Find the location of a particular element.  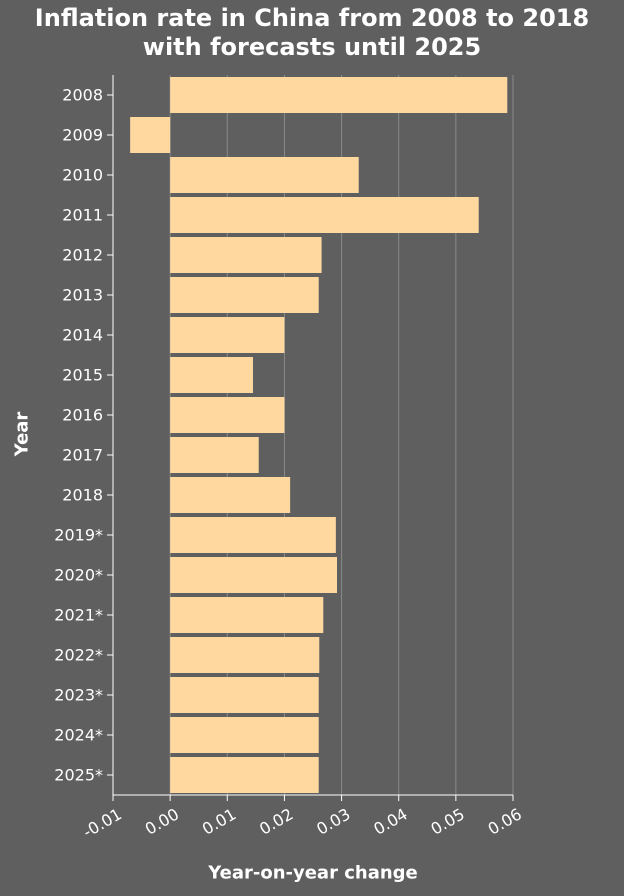

y-tick-label: 2013 is located at coordinates (82, 295).